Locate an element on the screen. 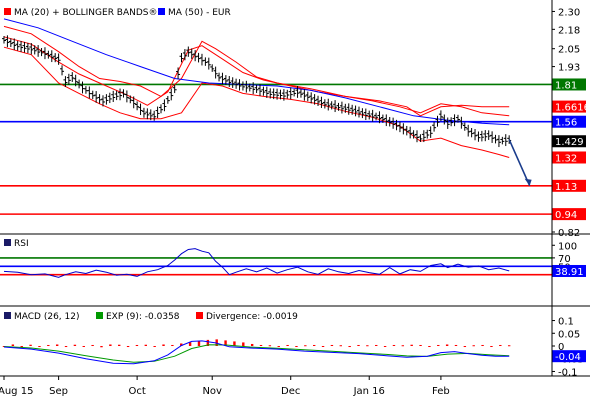 Image resolution: width=590 pixels, height=400 pixels. macd-y-tick-label: -0.1 is located at coordinates (568, 372).